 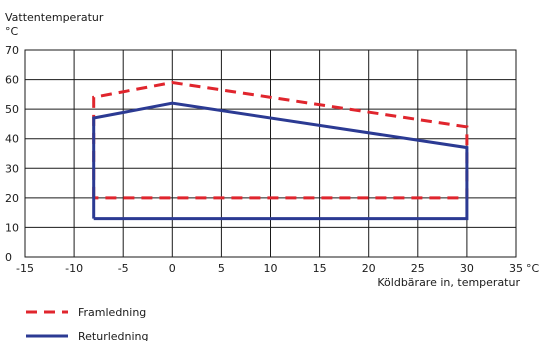 What do you see at coordinates (533, 268) in the screenshot?
I see `x-axis-unit: °C` at bounding box center [533, 268].